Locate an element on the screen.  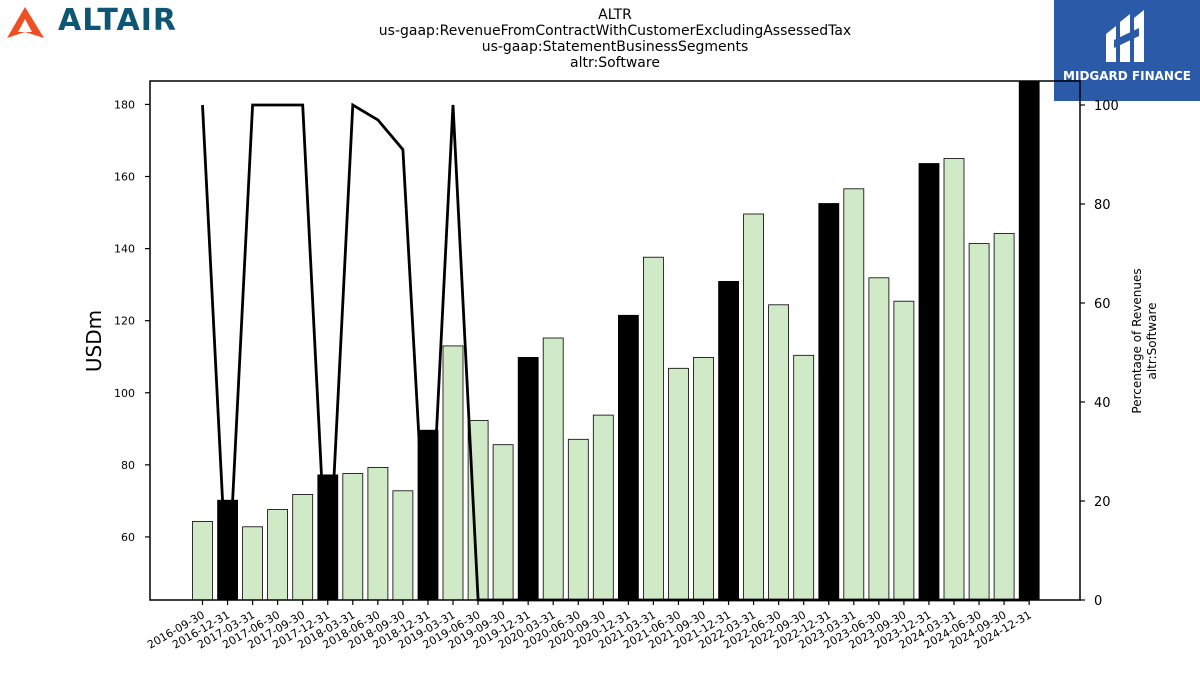
brand-name: ALTAIR is located at coordinates (117, 20).